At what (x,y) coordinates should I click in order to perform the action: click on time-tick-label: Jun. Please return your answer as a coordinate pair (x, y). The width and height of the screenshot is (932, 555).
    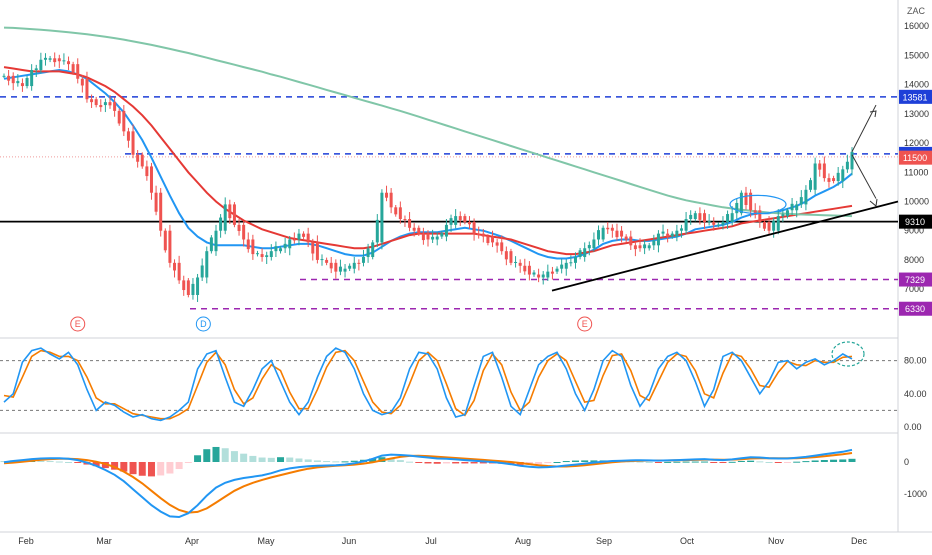
    Looking at the image, I should click on (349, 541).